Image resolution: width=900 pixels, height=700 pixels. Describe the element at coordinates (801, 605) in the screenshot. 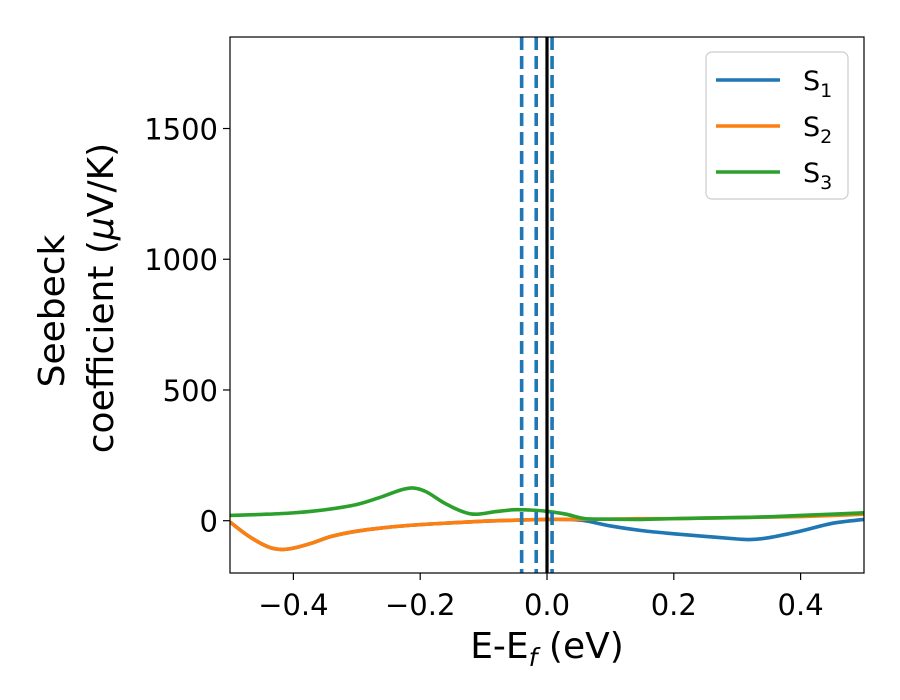

I see `x-tick-label: 0.4` at that location.